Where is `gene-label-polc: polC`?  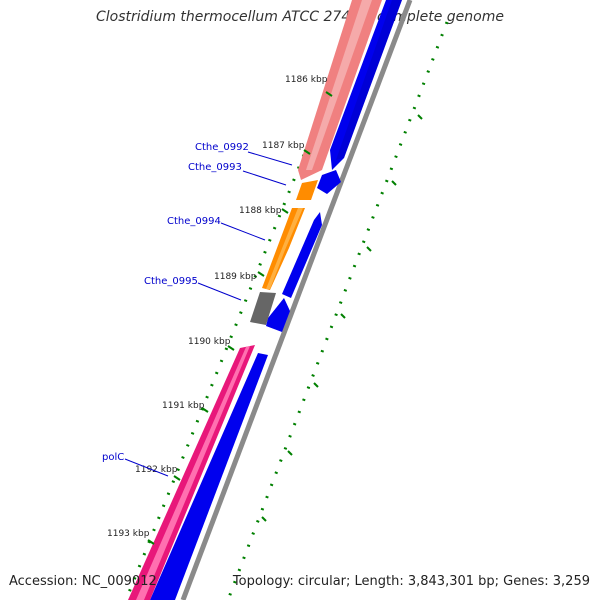
gene-label-polc: polC is located at coordinates (113, 457).